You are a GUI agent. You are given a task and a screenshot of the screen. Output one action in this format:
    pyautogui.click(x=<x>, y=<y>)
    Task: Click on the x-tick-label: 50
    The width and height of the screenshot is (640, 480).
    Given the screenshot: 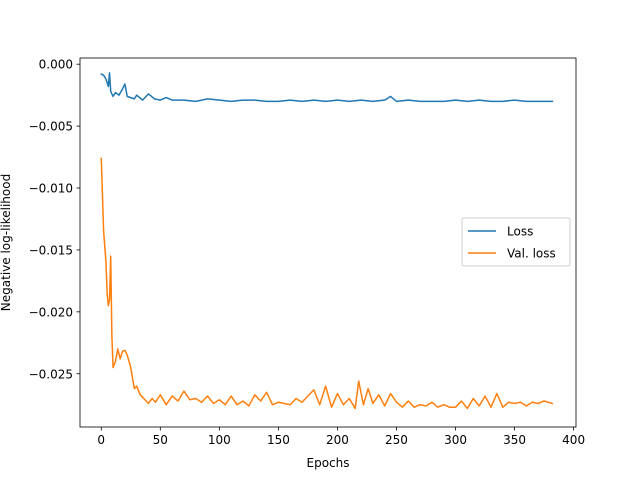 What is the action you would take?
    pyautogui.click(x=160, y=440)
    